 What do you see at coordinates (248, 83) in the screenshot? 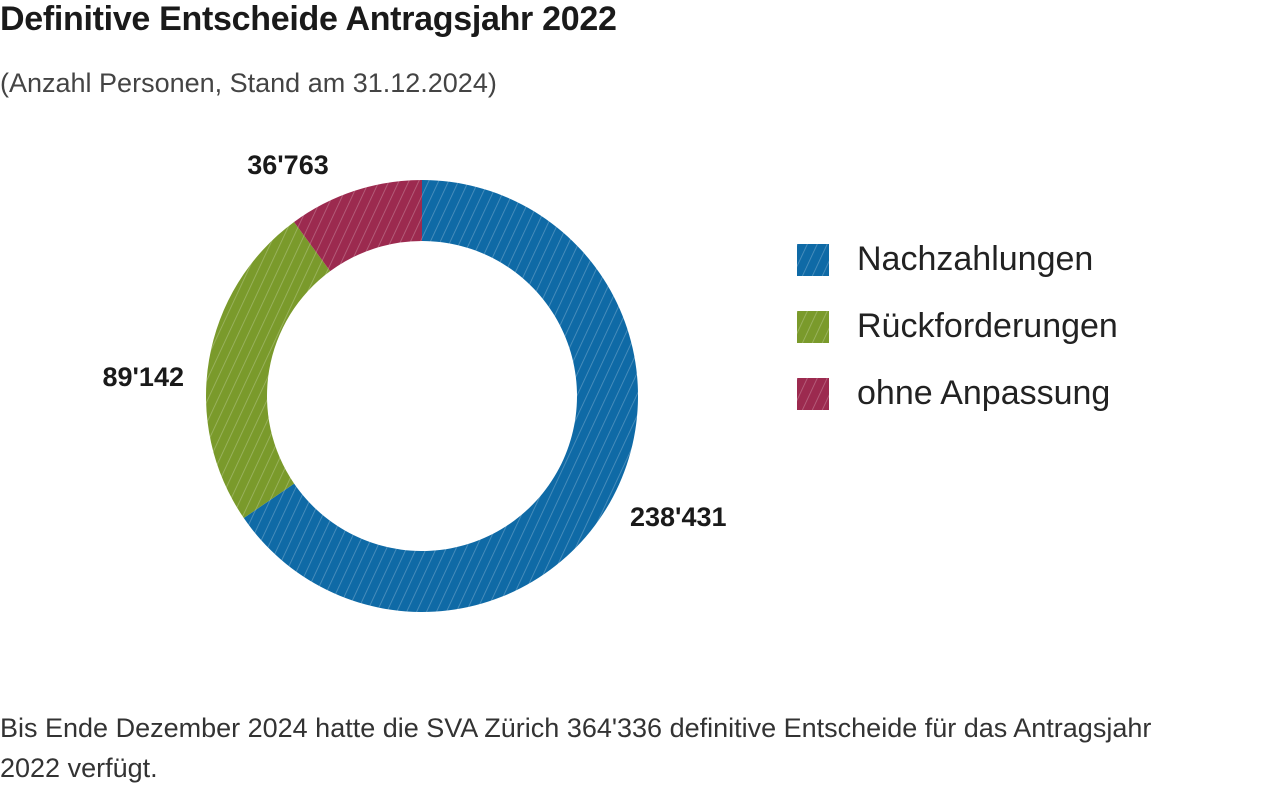
I see `chart-subtitle: (Anzahl Personen, Stand am 31.12.2024)` at bounding box center [248, 83].